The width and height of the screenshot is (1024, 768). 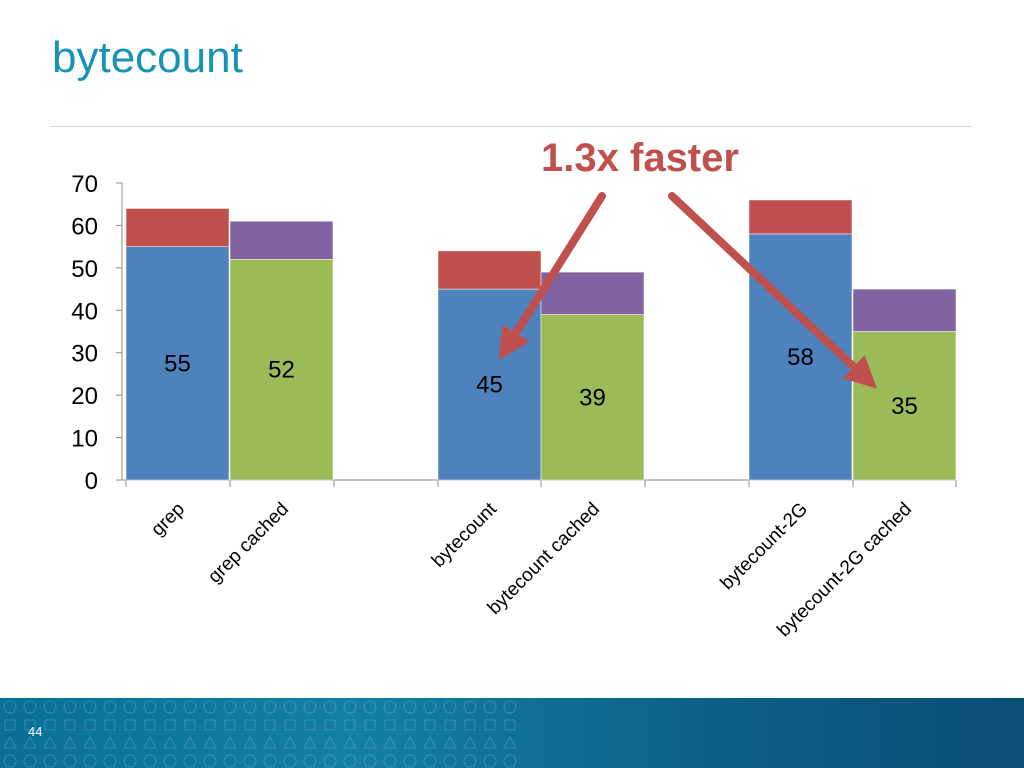 What do you see at coordinates (168, 520) in the screenshot?
I see `category-label: grep` at bounding box center [168, 520].